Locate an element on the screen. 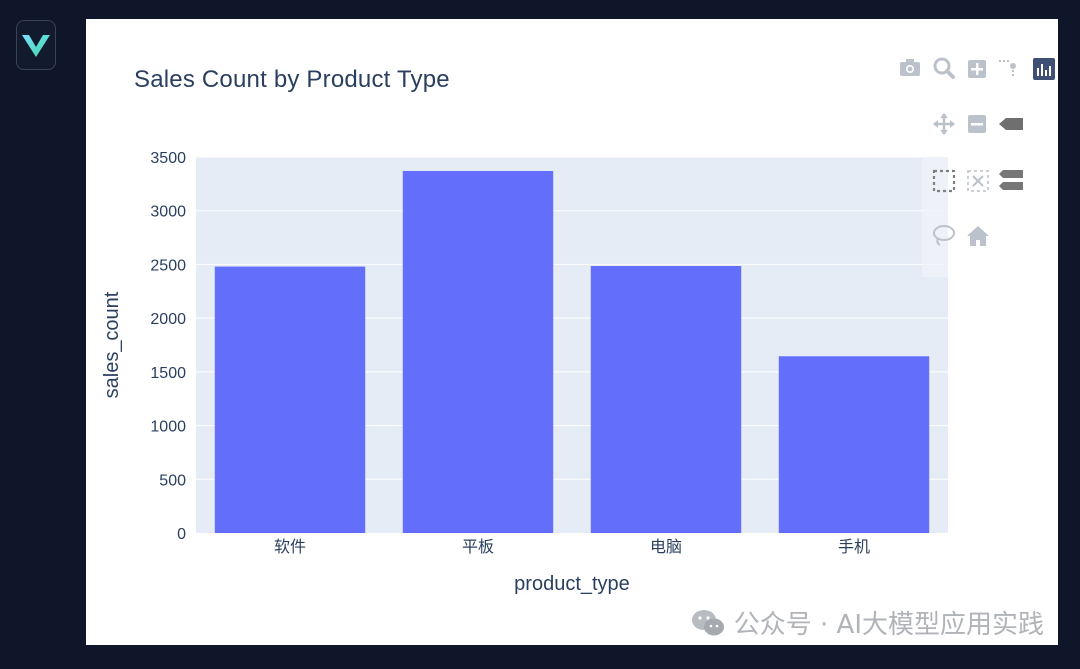 The image size is (1080, 669). compare-hover-icon is located at coordinates (1011, 124).